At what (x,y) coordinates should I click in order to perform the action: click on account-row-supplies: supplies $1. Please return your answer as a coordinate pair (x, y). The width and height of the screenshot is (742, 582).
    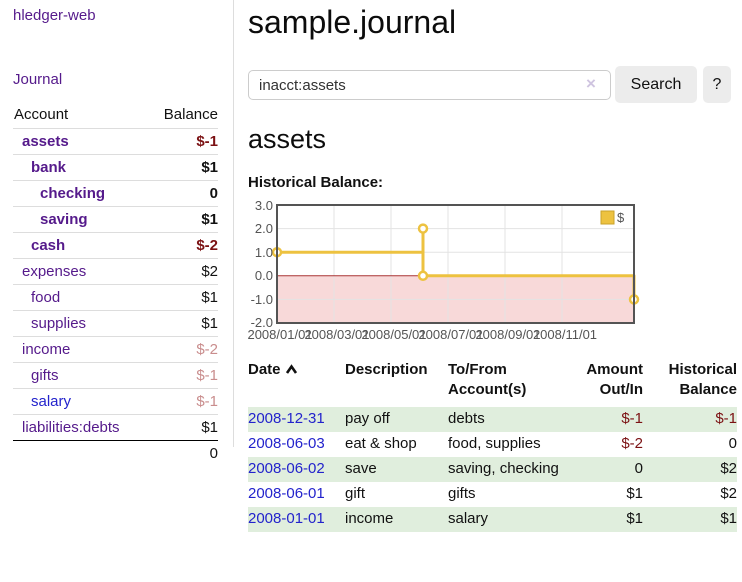
    Looking at the image, I should click on (115, 323).